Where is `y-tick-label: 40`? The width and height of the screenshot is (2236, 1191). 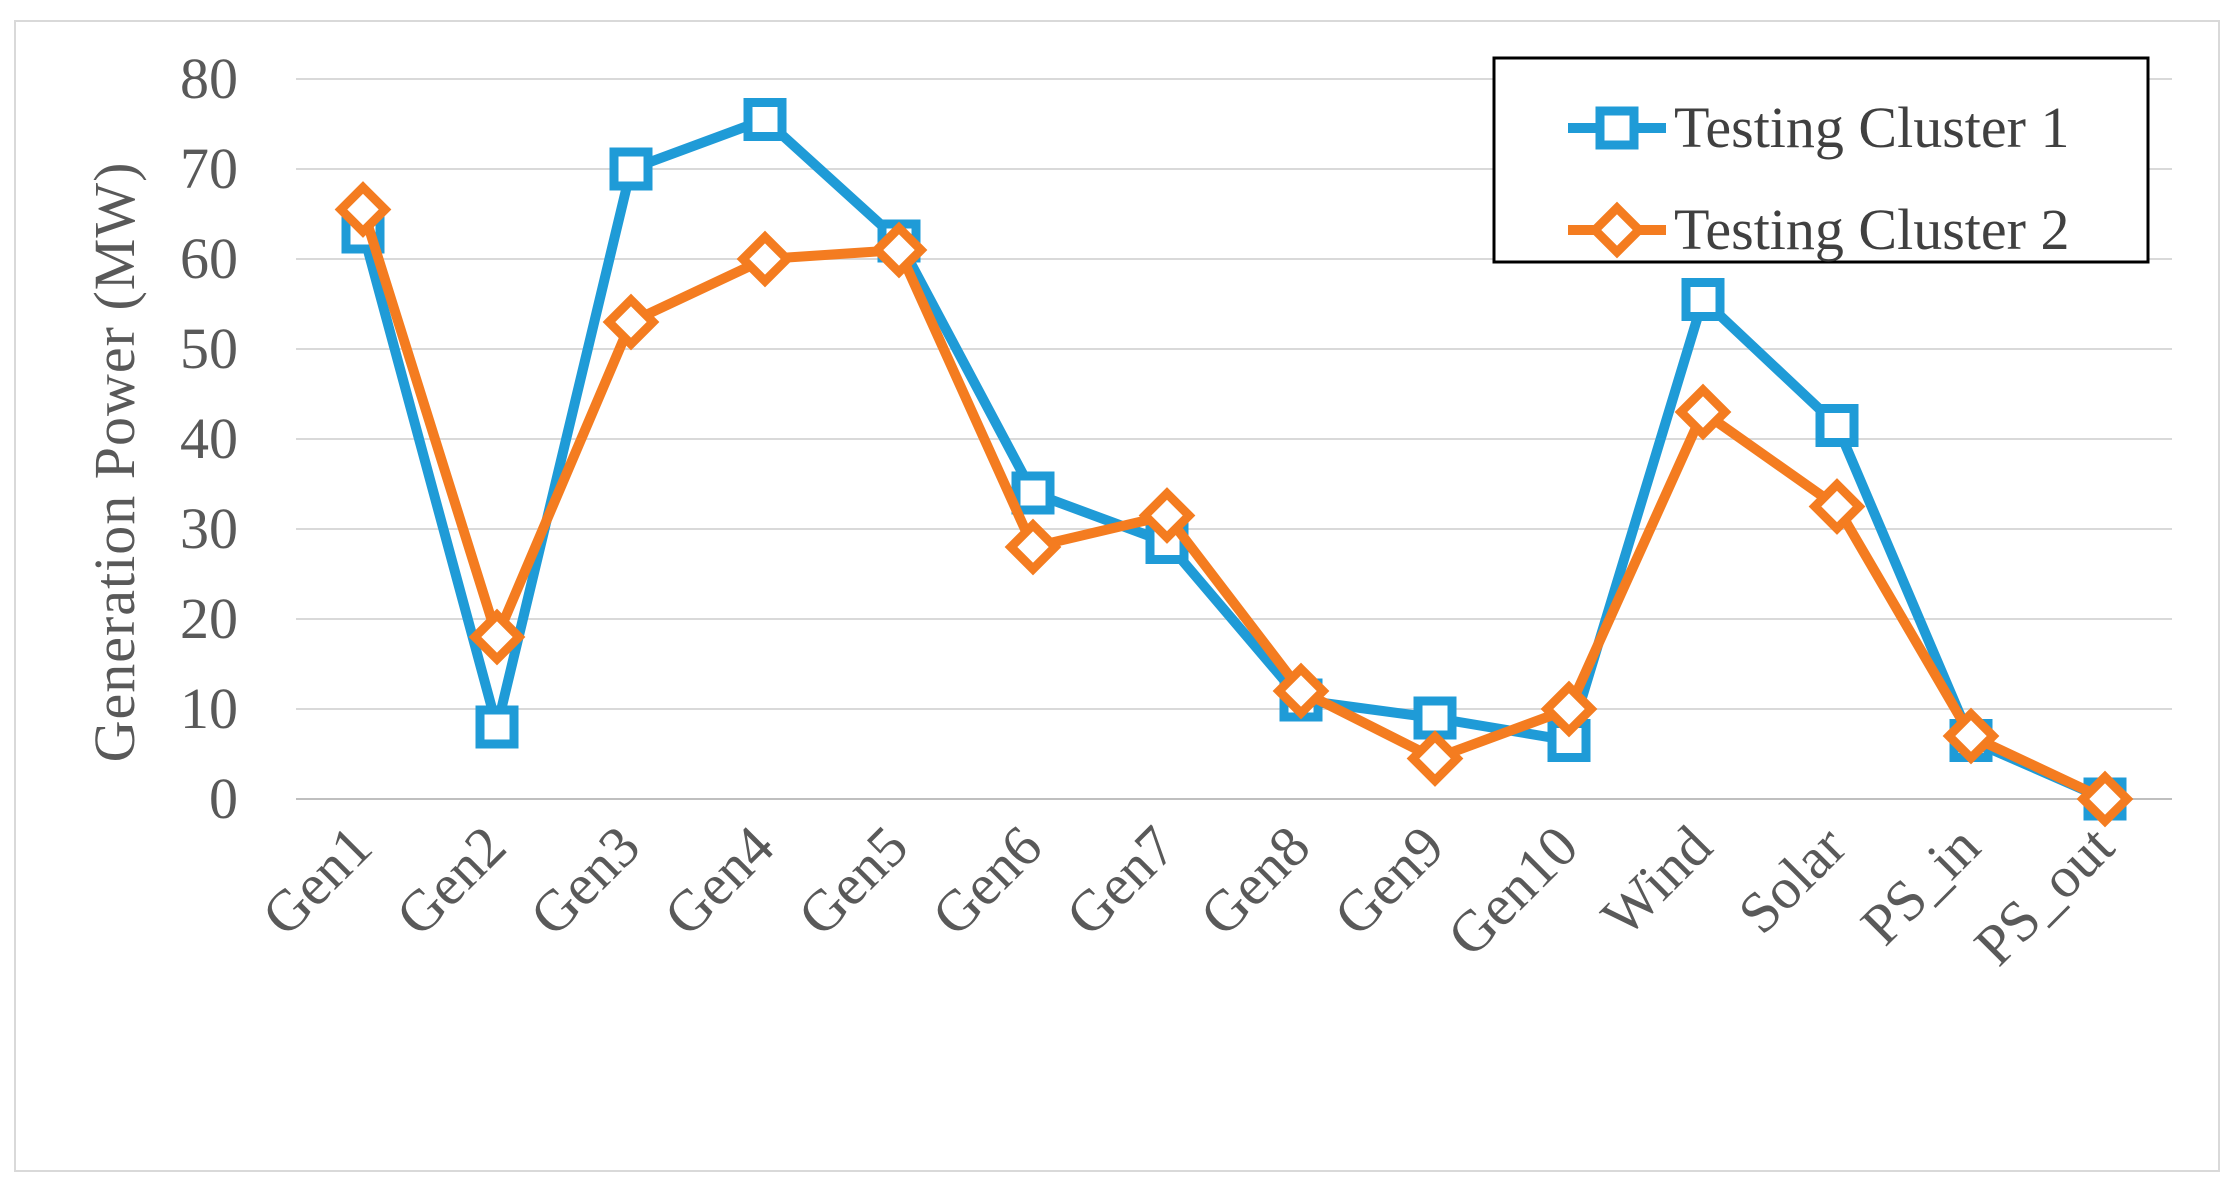
y-tick-label: 40 is located at coordinates (209, 438).